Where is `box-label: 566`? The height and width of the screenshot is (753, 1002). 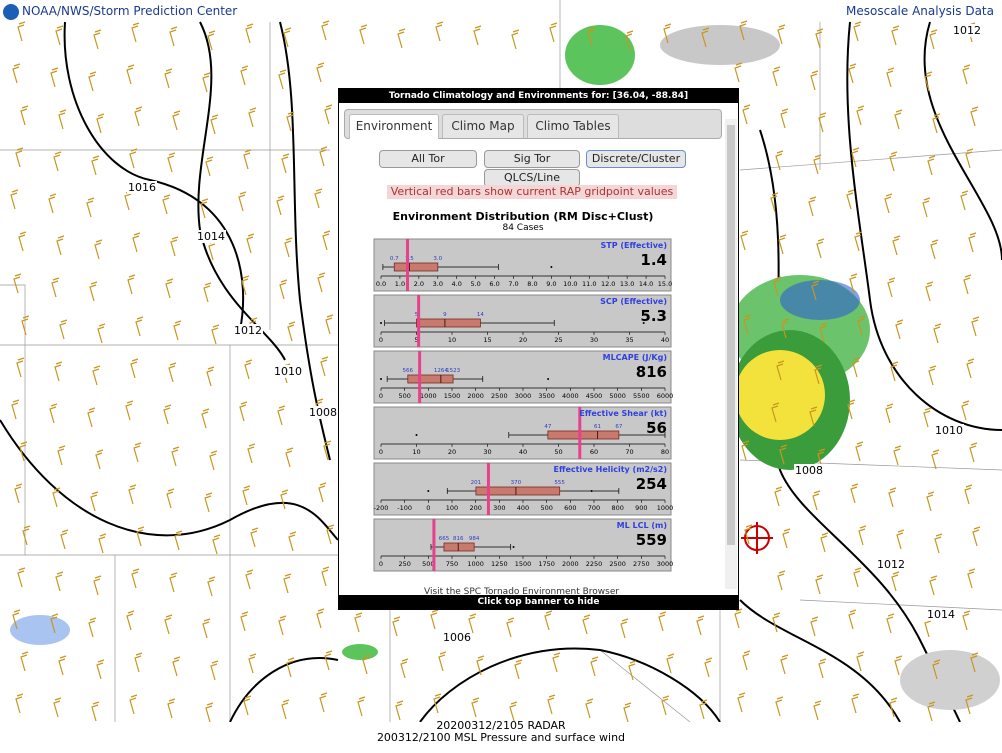
box-label: 566 is located at coordinates (408, 371).